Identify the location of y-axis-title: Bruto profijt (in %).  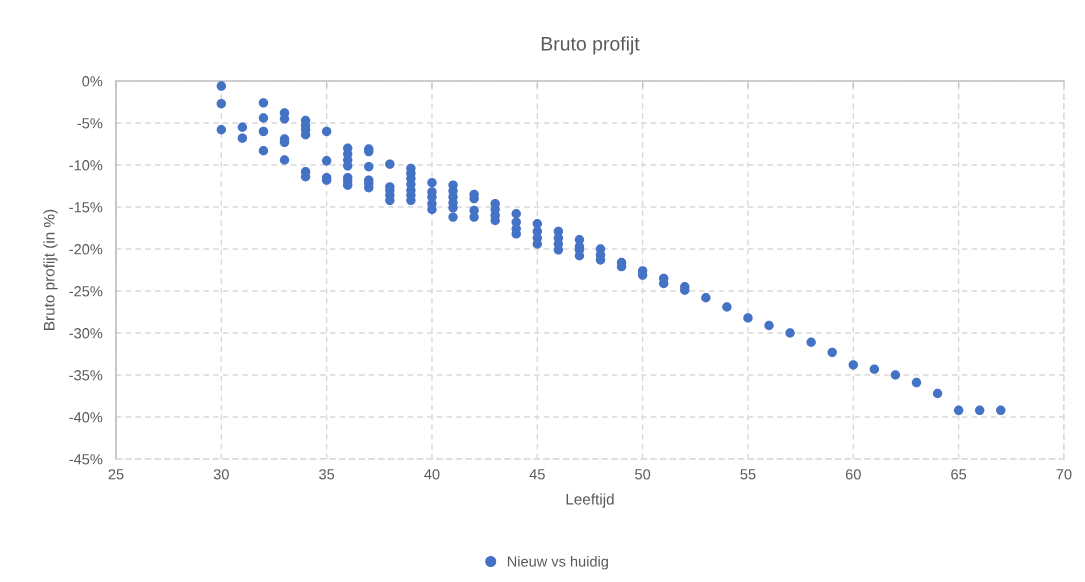
(50, 269).